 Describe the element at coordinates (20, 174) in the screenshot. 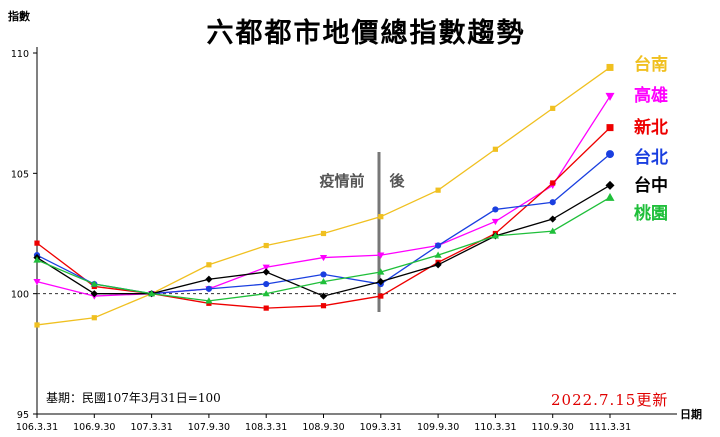

I see `y-tick-label: 105` at that location.